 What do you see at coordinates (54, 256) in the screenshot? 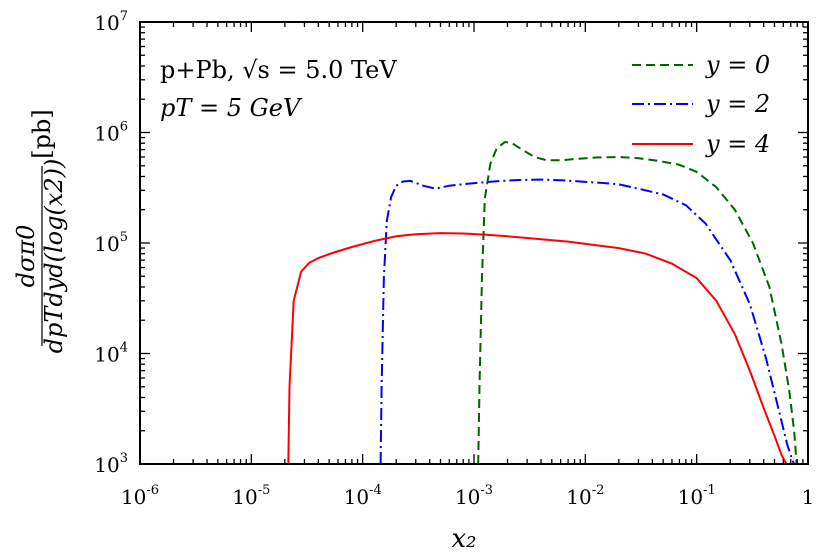
I see `y-axis-denominator: dpTdyd(log(x2))` at bounding box center [54, 256].